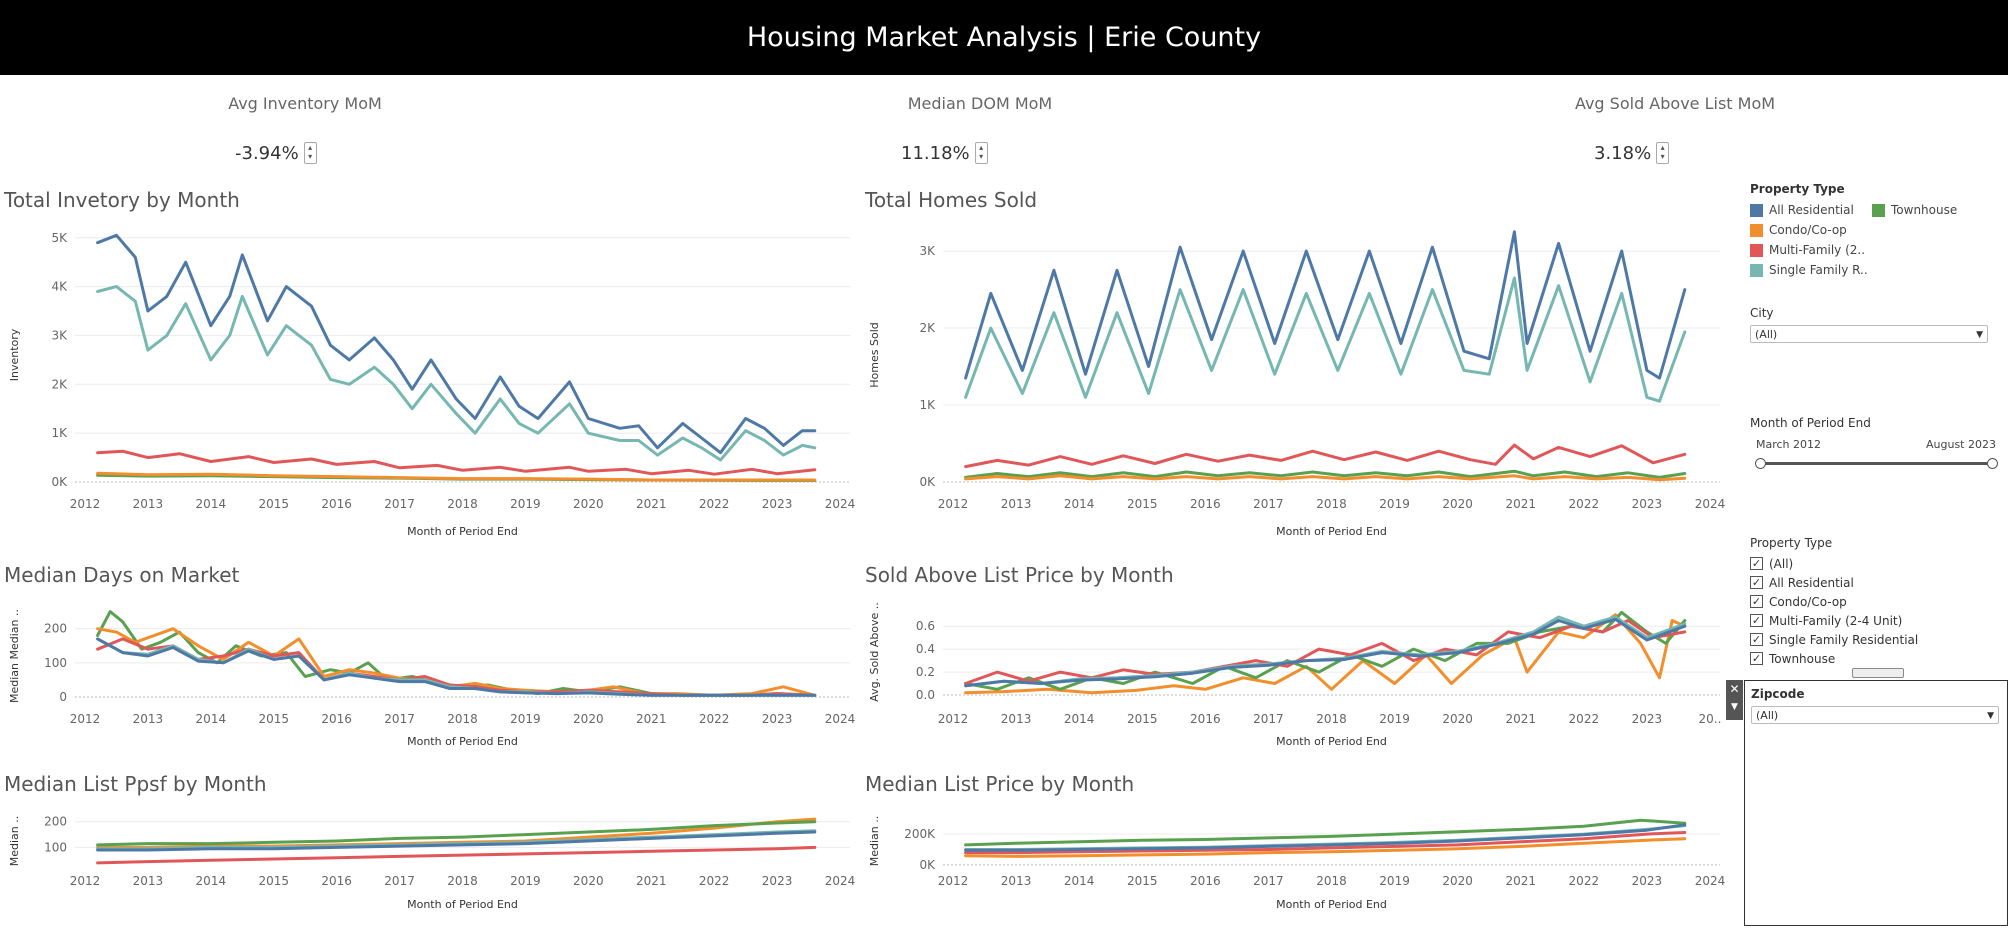 Image resolution: width=2008 pixels, height=928 pixels. What do you see at coordinates (1875, 582) in the screenshot?
I see `checkbox-option-all-residential: ✓ All Residential` at bounding box center [1875, 582].